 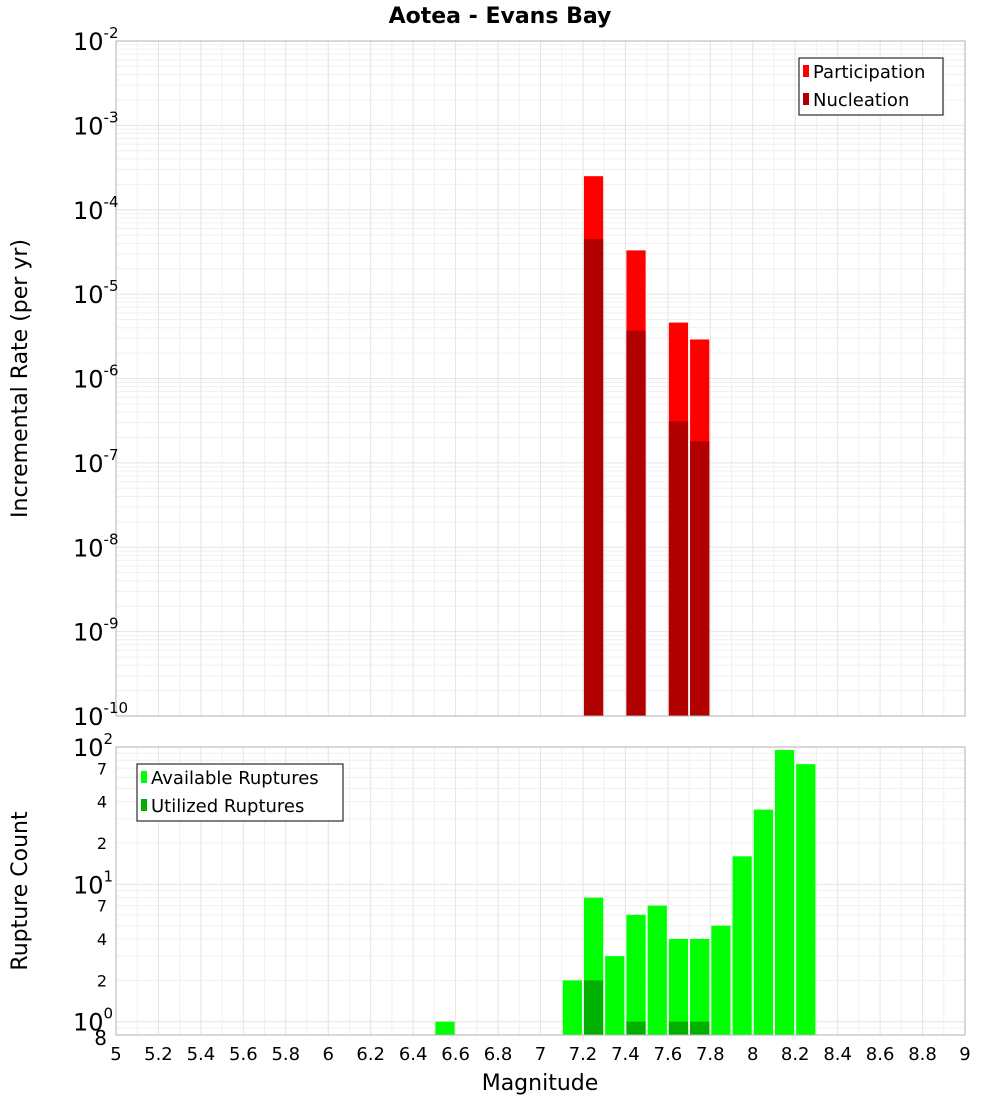 I want to click on x-tick-label: 7.6, so click(x=668, y=1054).